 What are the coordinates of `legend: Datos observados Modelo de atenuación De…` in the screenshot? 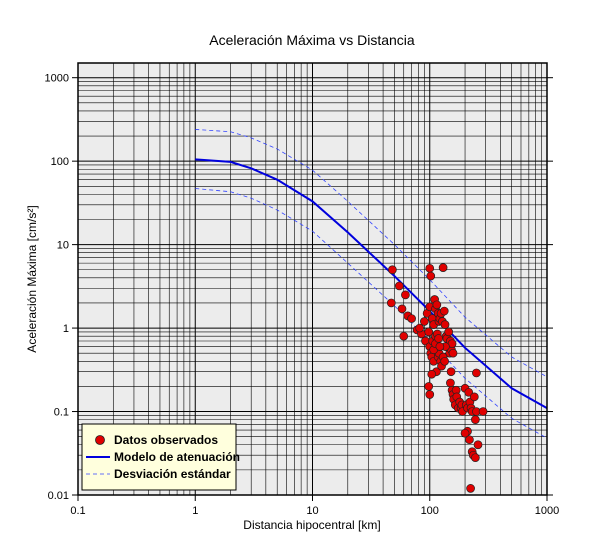 It's located at (160, 457).